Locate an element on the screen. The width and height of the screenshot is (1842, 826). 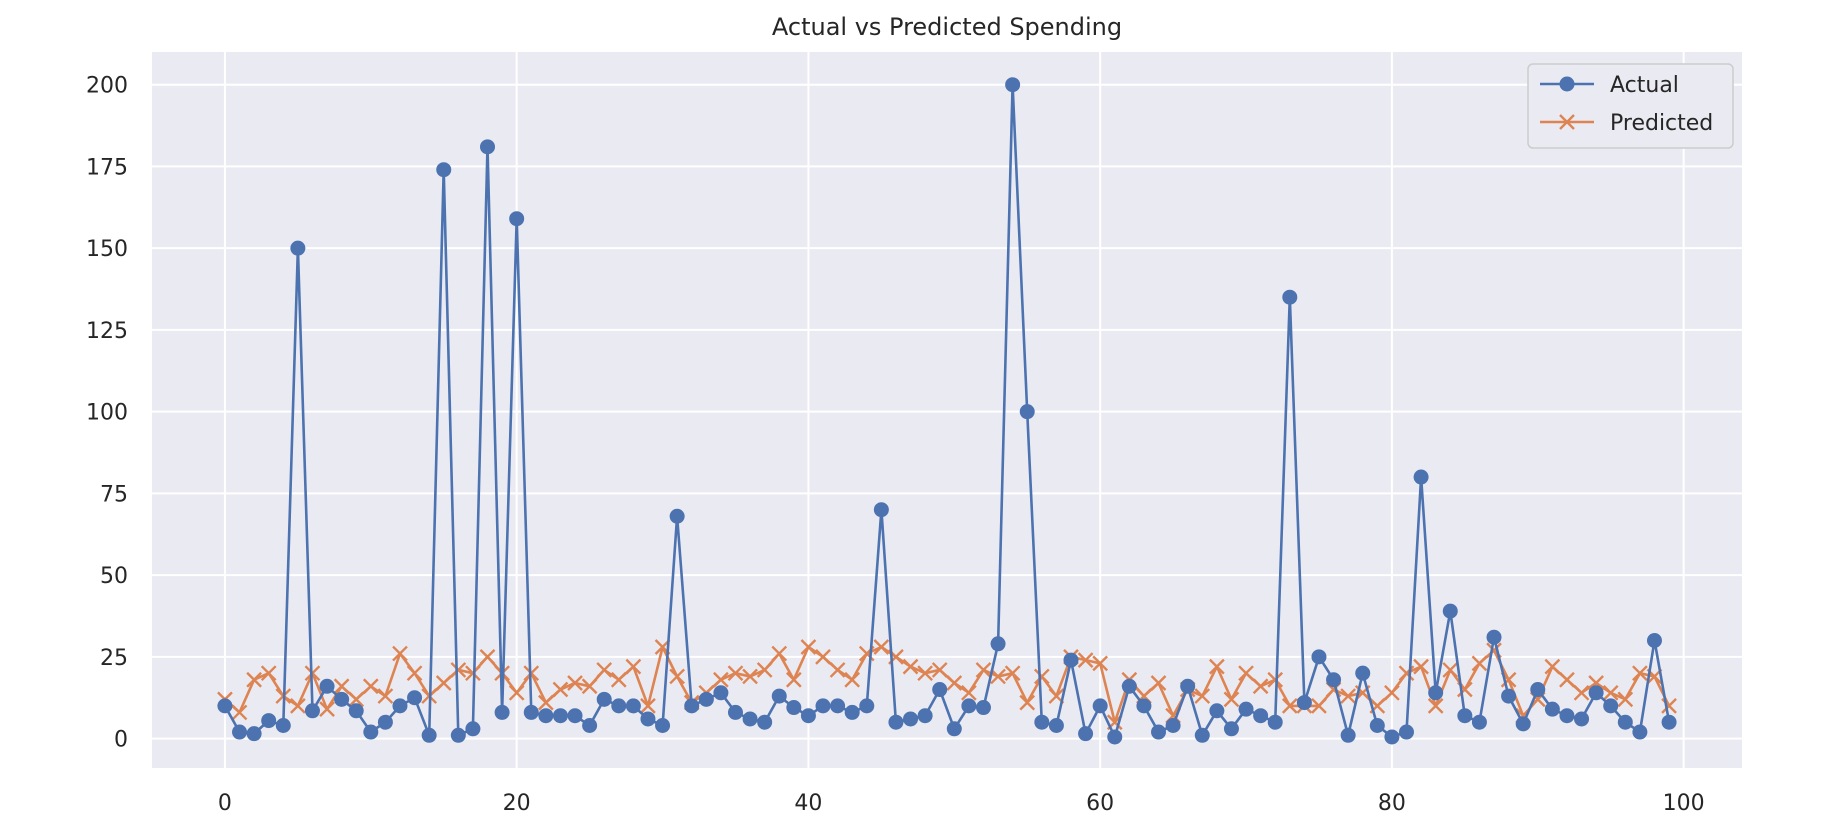
x-tick-label: 100 is located at coordinates (1684, 803).